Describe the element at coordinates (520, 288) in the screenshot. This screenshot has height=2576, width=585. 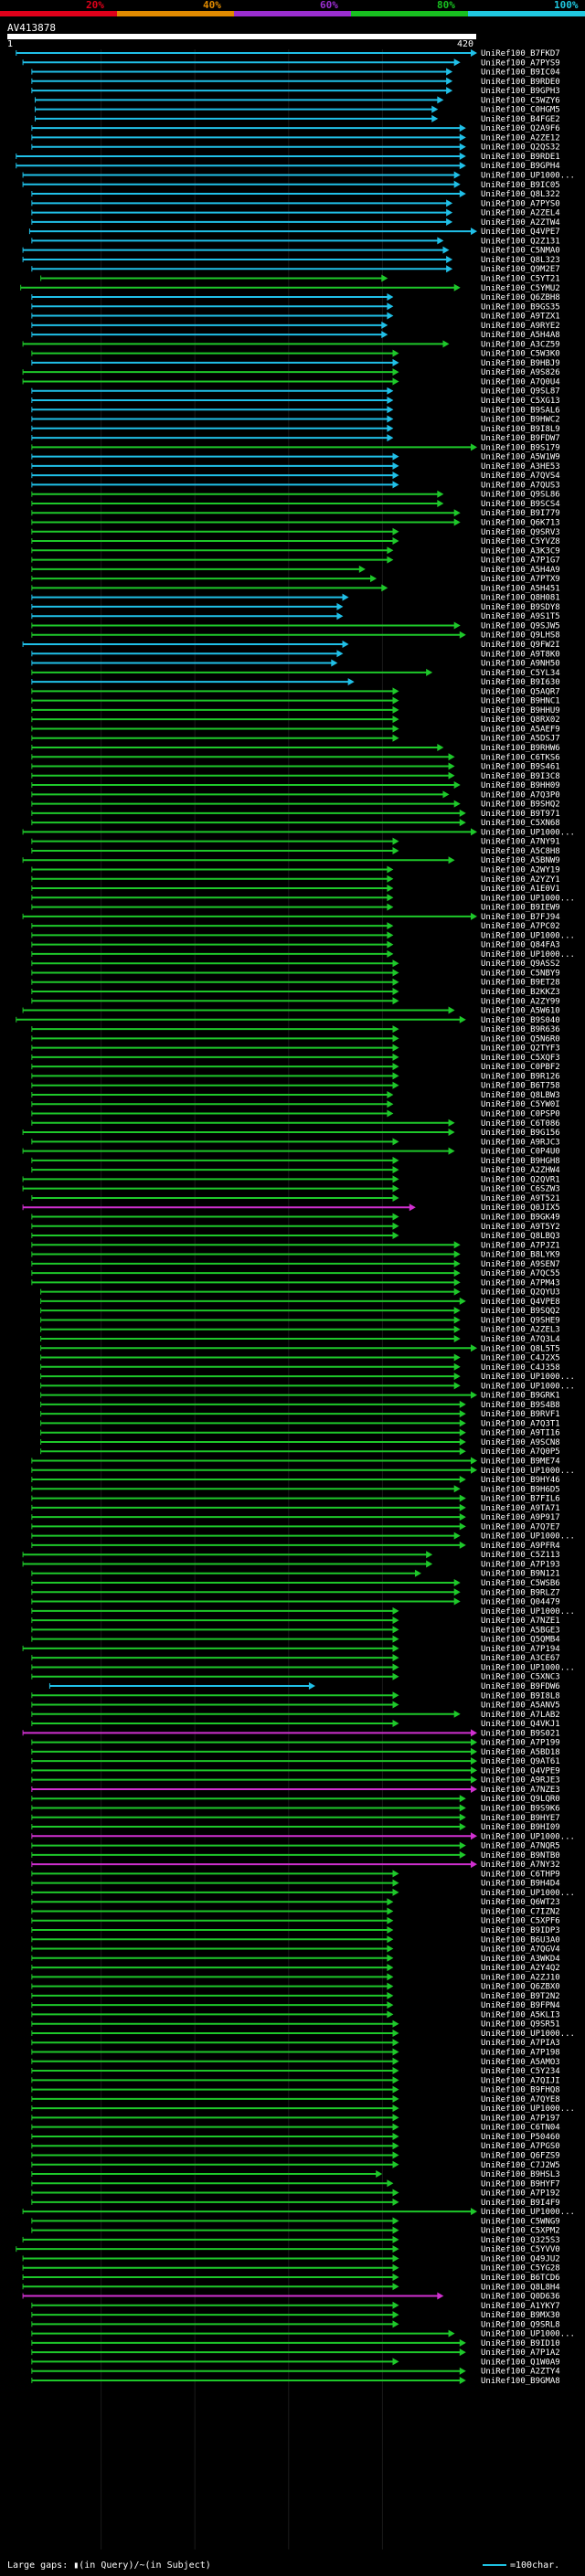
I see `hit-label: UniRef100_C5YMU2` at that location.